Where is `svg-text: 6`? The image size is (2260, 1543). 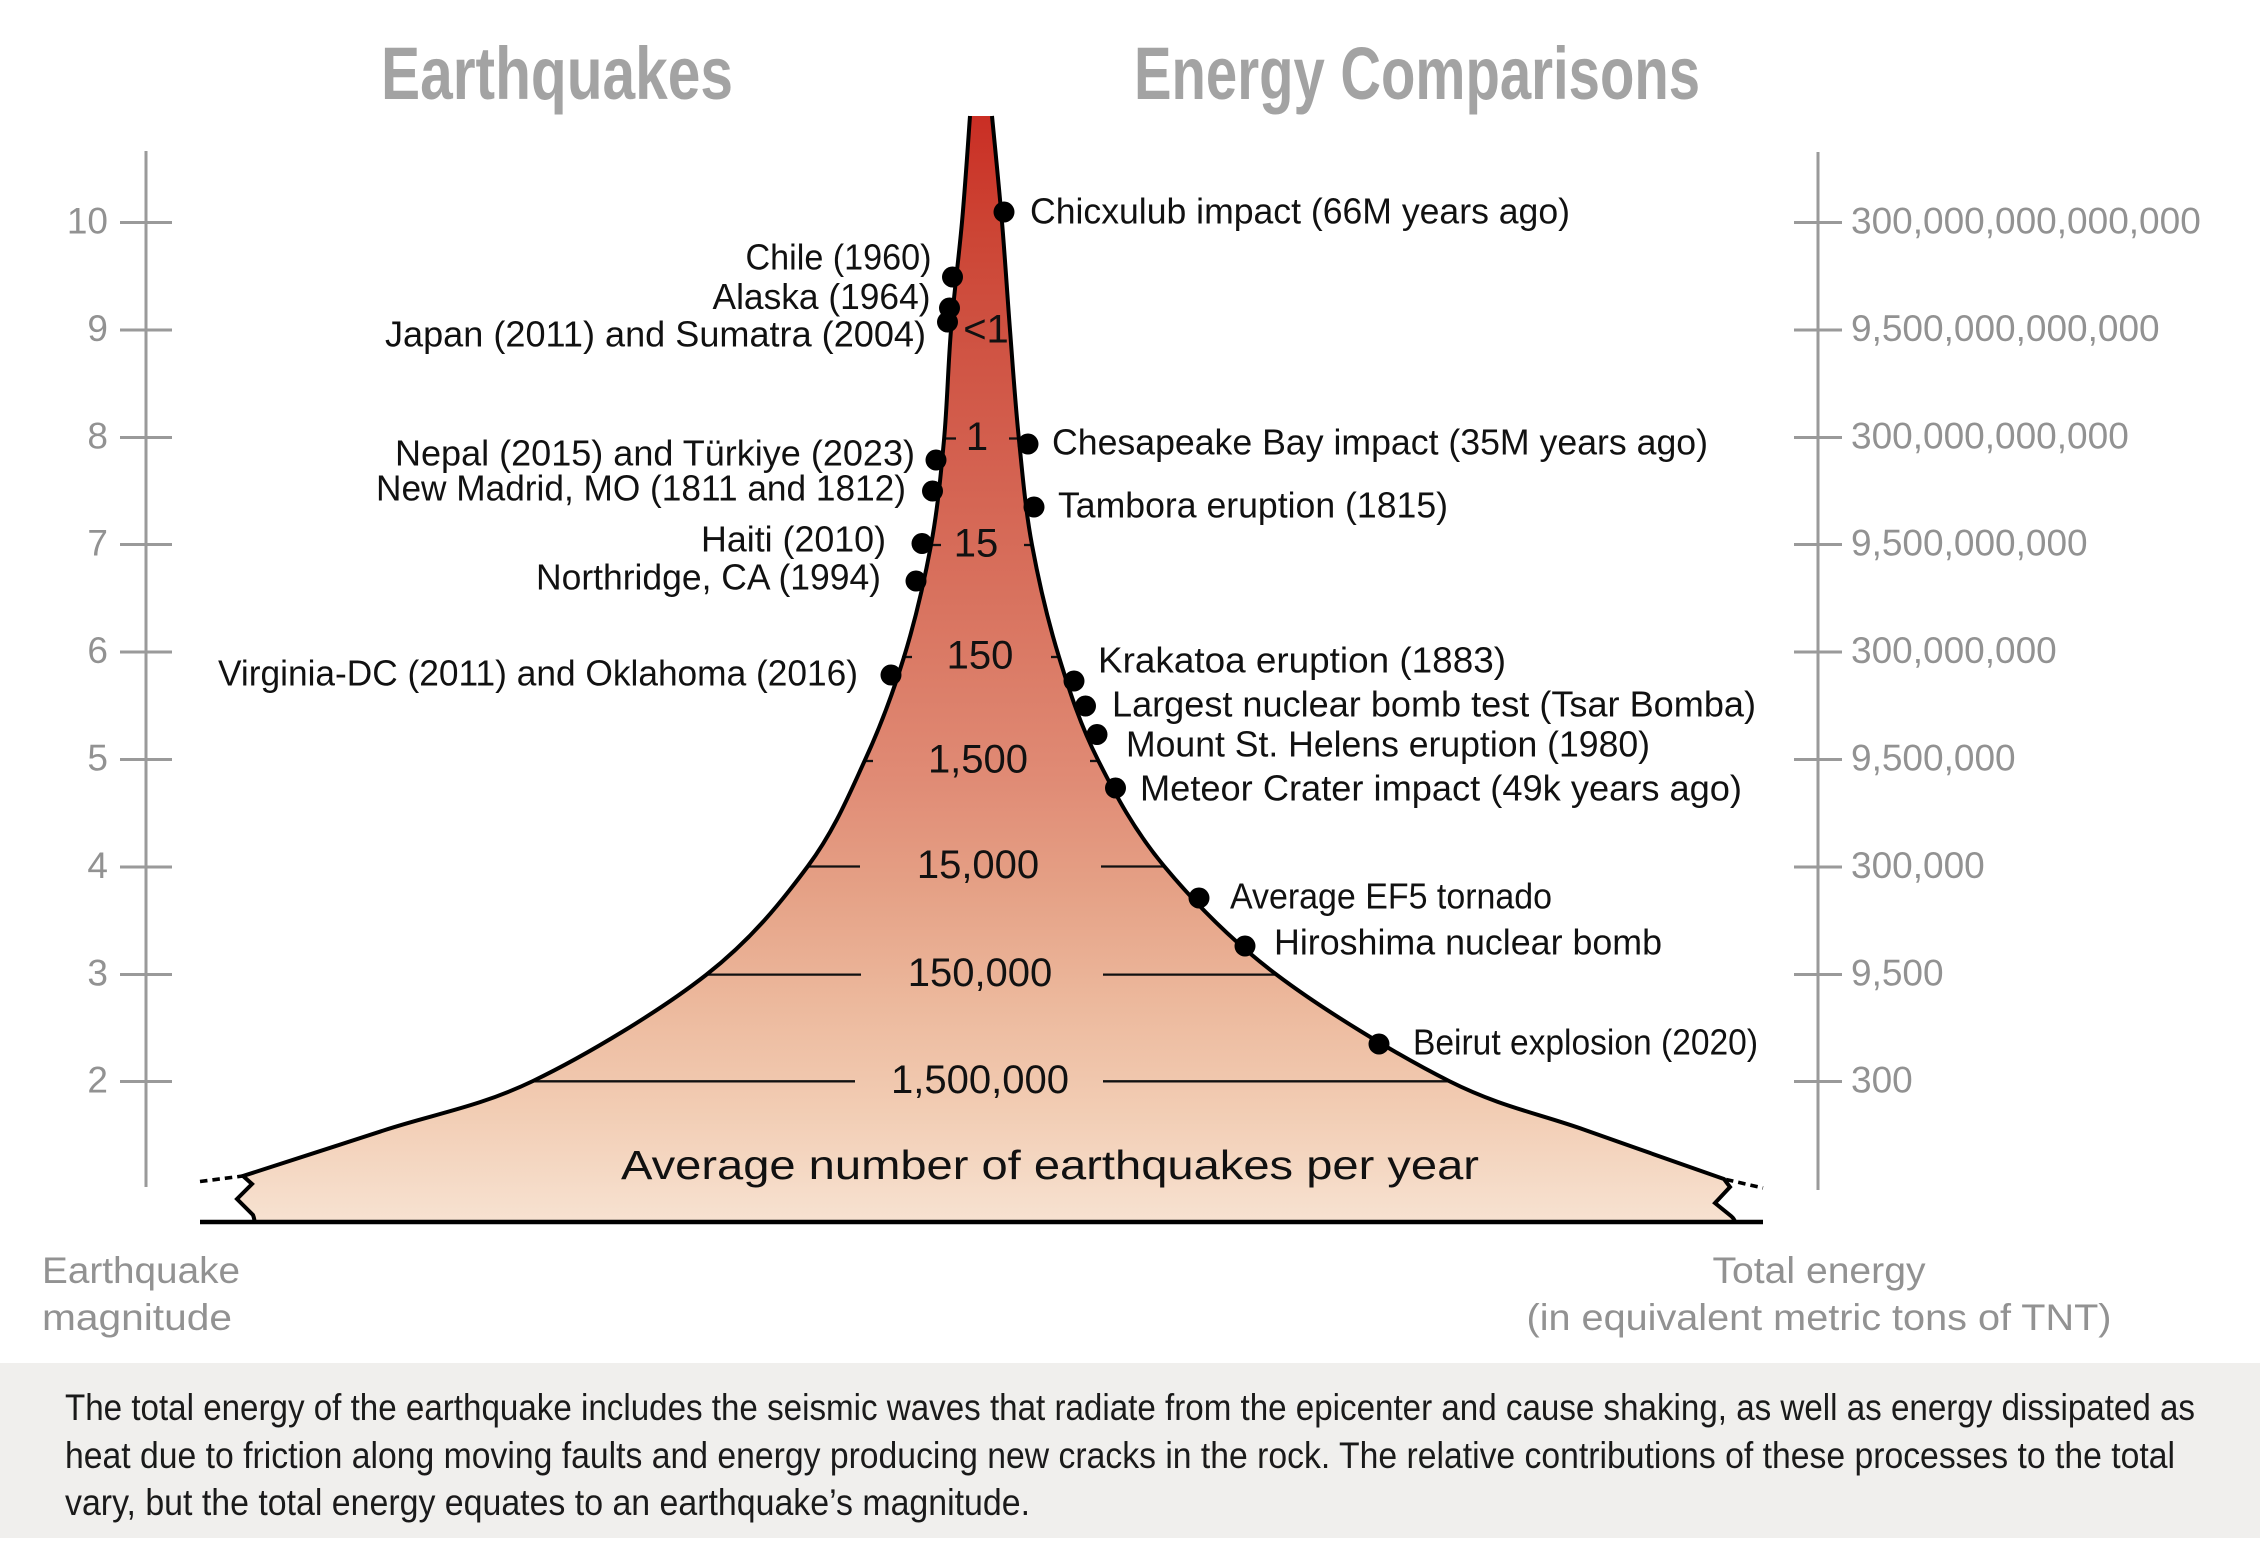
svg-text: 6 is located at coordinates (97, 650).